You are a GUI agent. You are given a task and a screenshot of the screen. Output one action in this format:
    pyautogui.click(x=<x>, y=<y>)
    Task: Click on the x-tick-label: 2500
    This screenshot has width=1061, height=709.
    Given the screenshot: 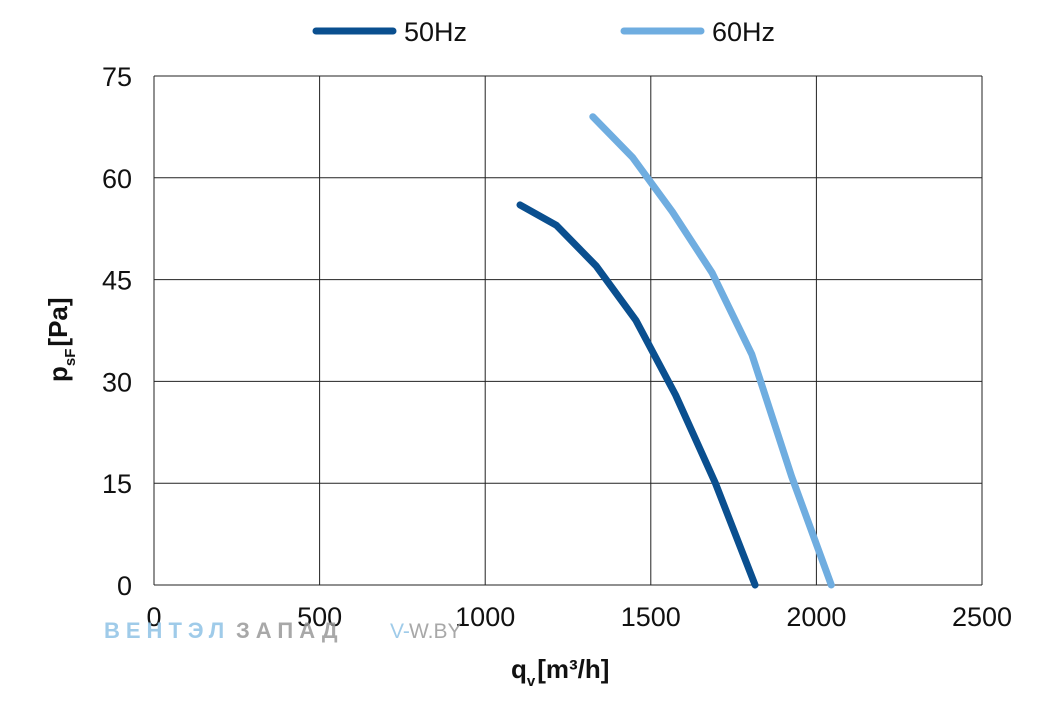 What is the action you would take?
    pyautogui.click(x=982, y=617)
    